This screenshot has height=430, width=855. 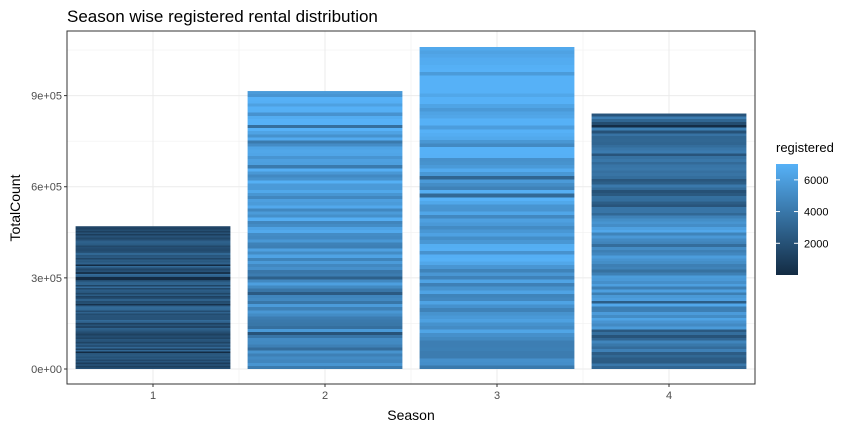 What do you see at coordinates (46, 188) in the screenshot?
I see `y-tick-label: 6e+05` at bounding box center [46, 188].